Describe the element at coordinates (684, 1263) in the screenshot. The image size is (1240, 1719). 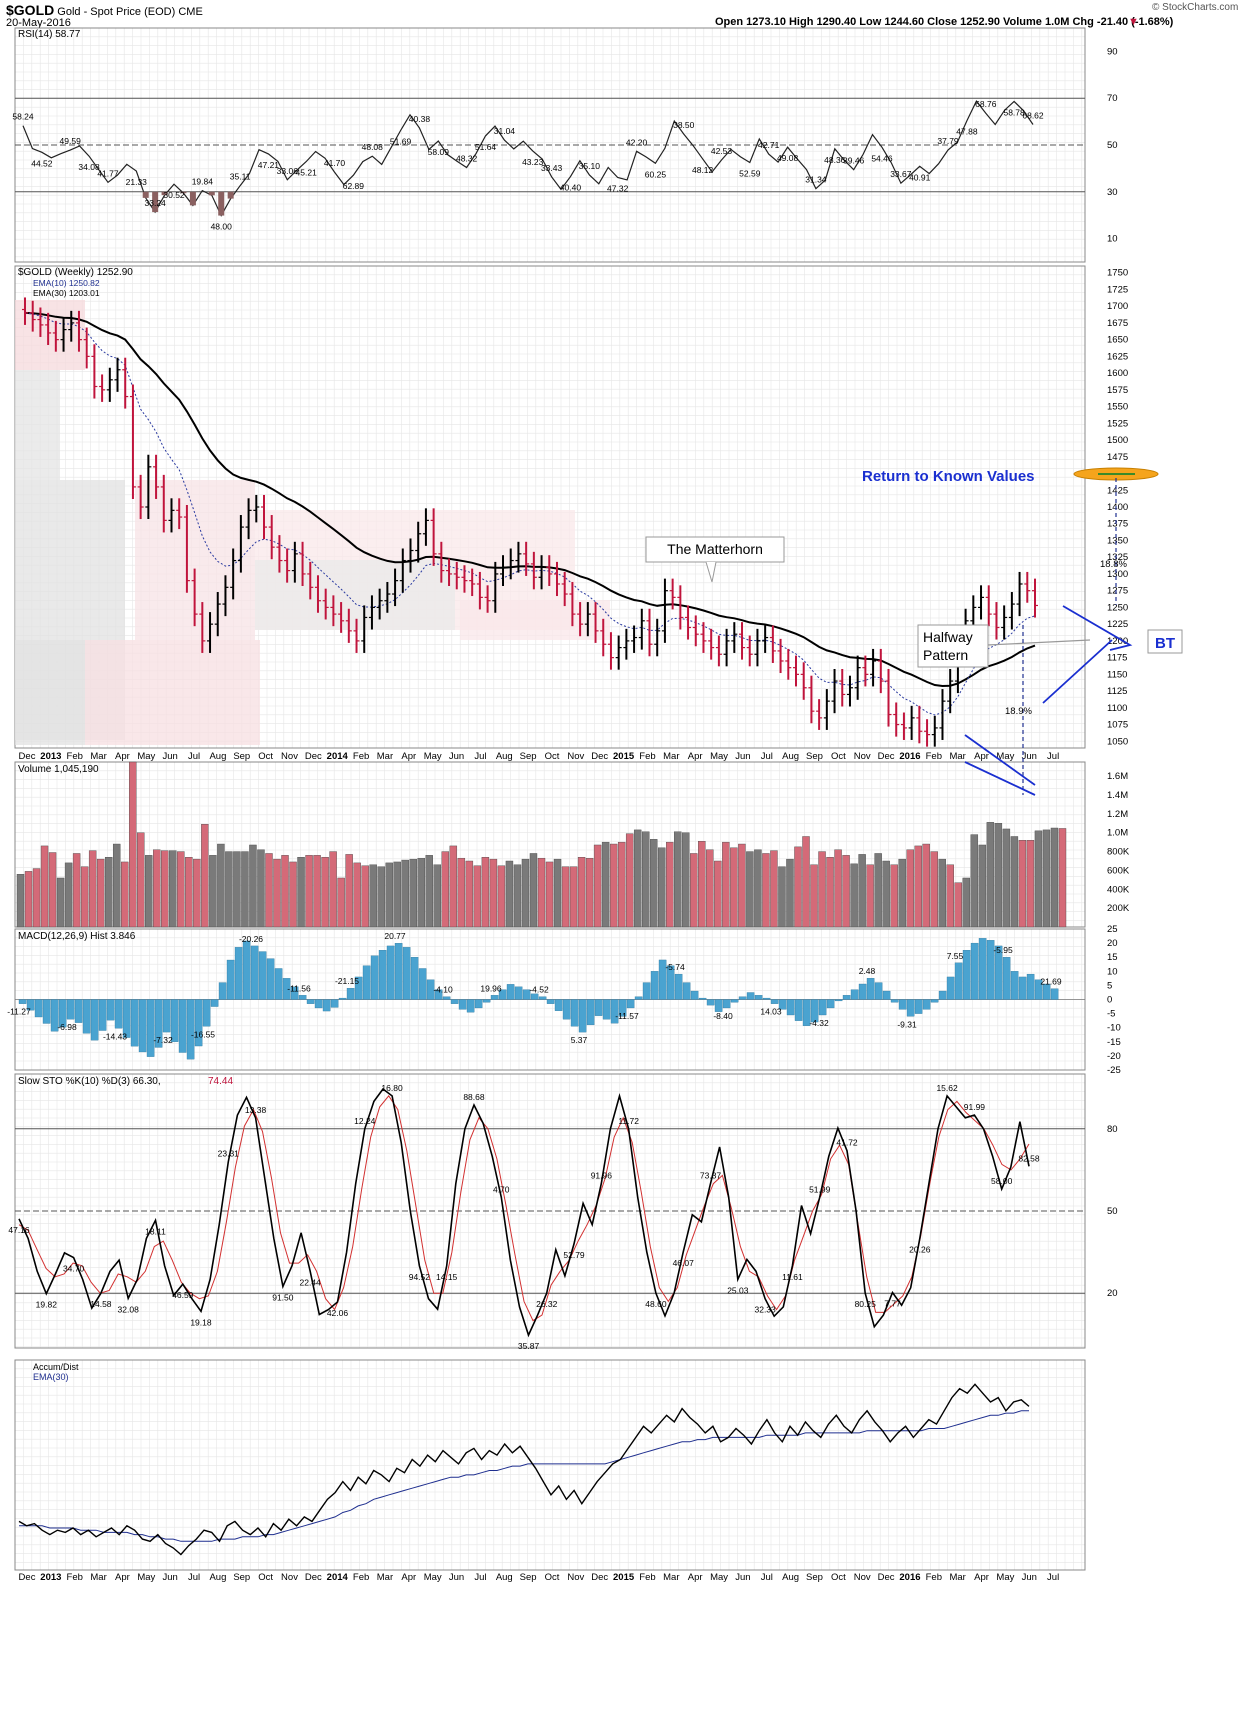
I see `sto-value-label: 46.07` at that location.